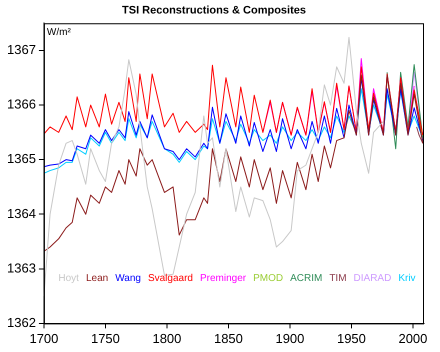 The width and height of the screenshot is (440, 352). What do you see at coordinates (338, 278) in the screenshot?
I see `text: TIM` at bounding box center [338, 278].